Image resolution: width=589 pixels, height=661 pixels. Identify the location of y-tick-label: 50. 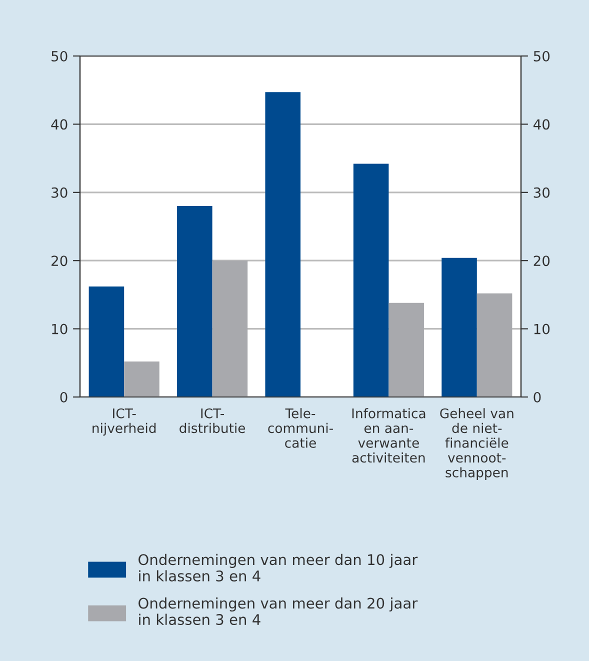
(60, 56).